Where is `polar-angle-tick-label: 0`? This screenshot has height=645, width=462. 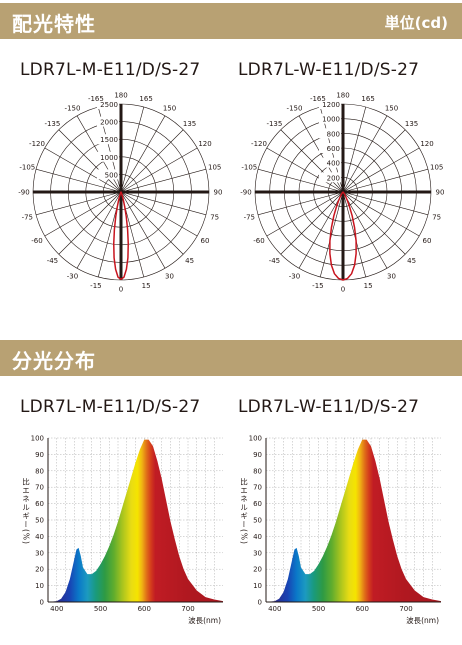 polar-angle-tick-label: 0 is located at coordinates (121, 290).